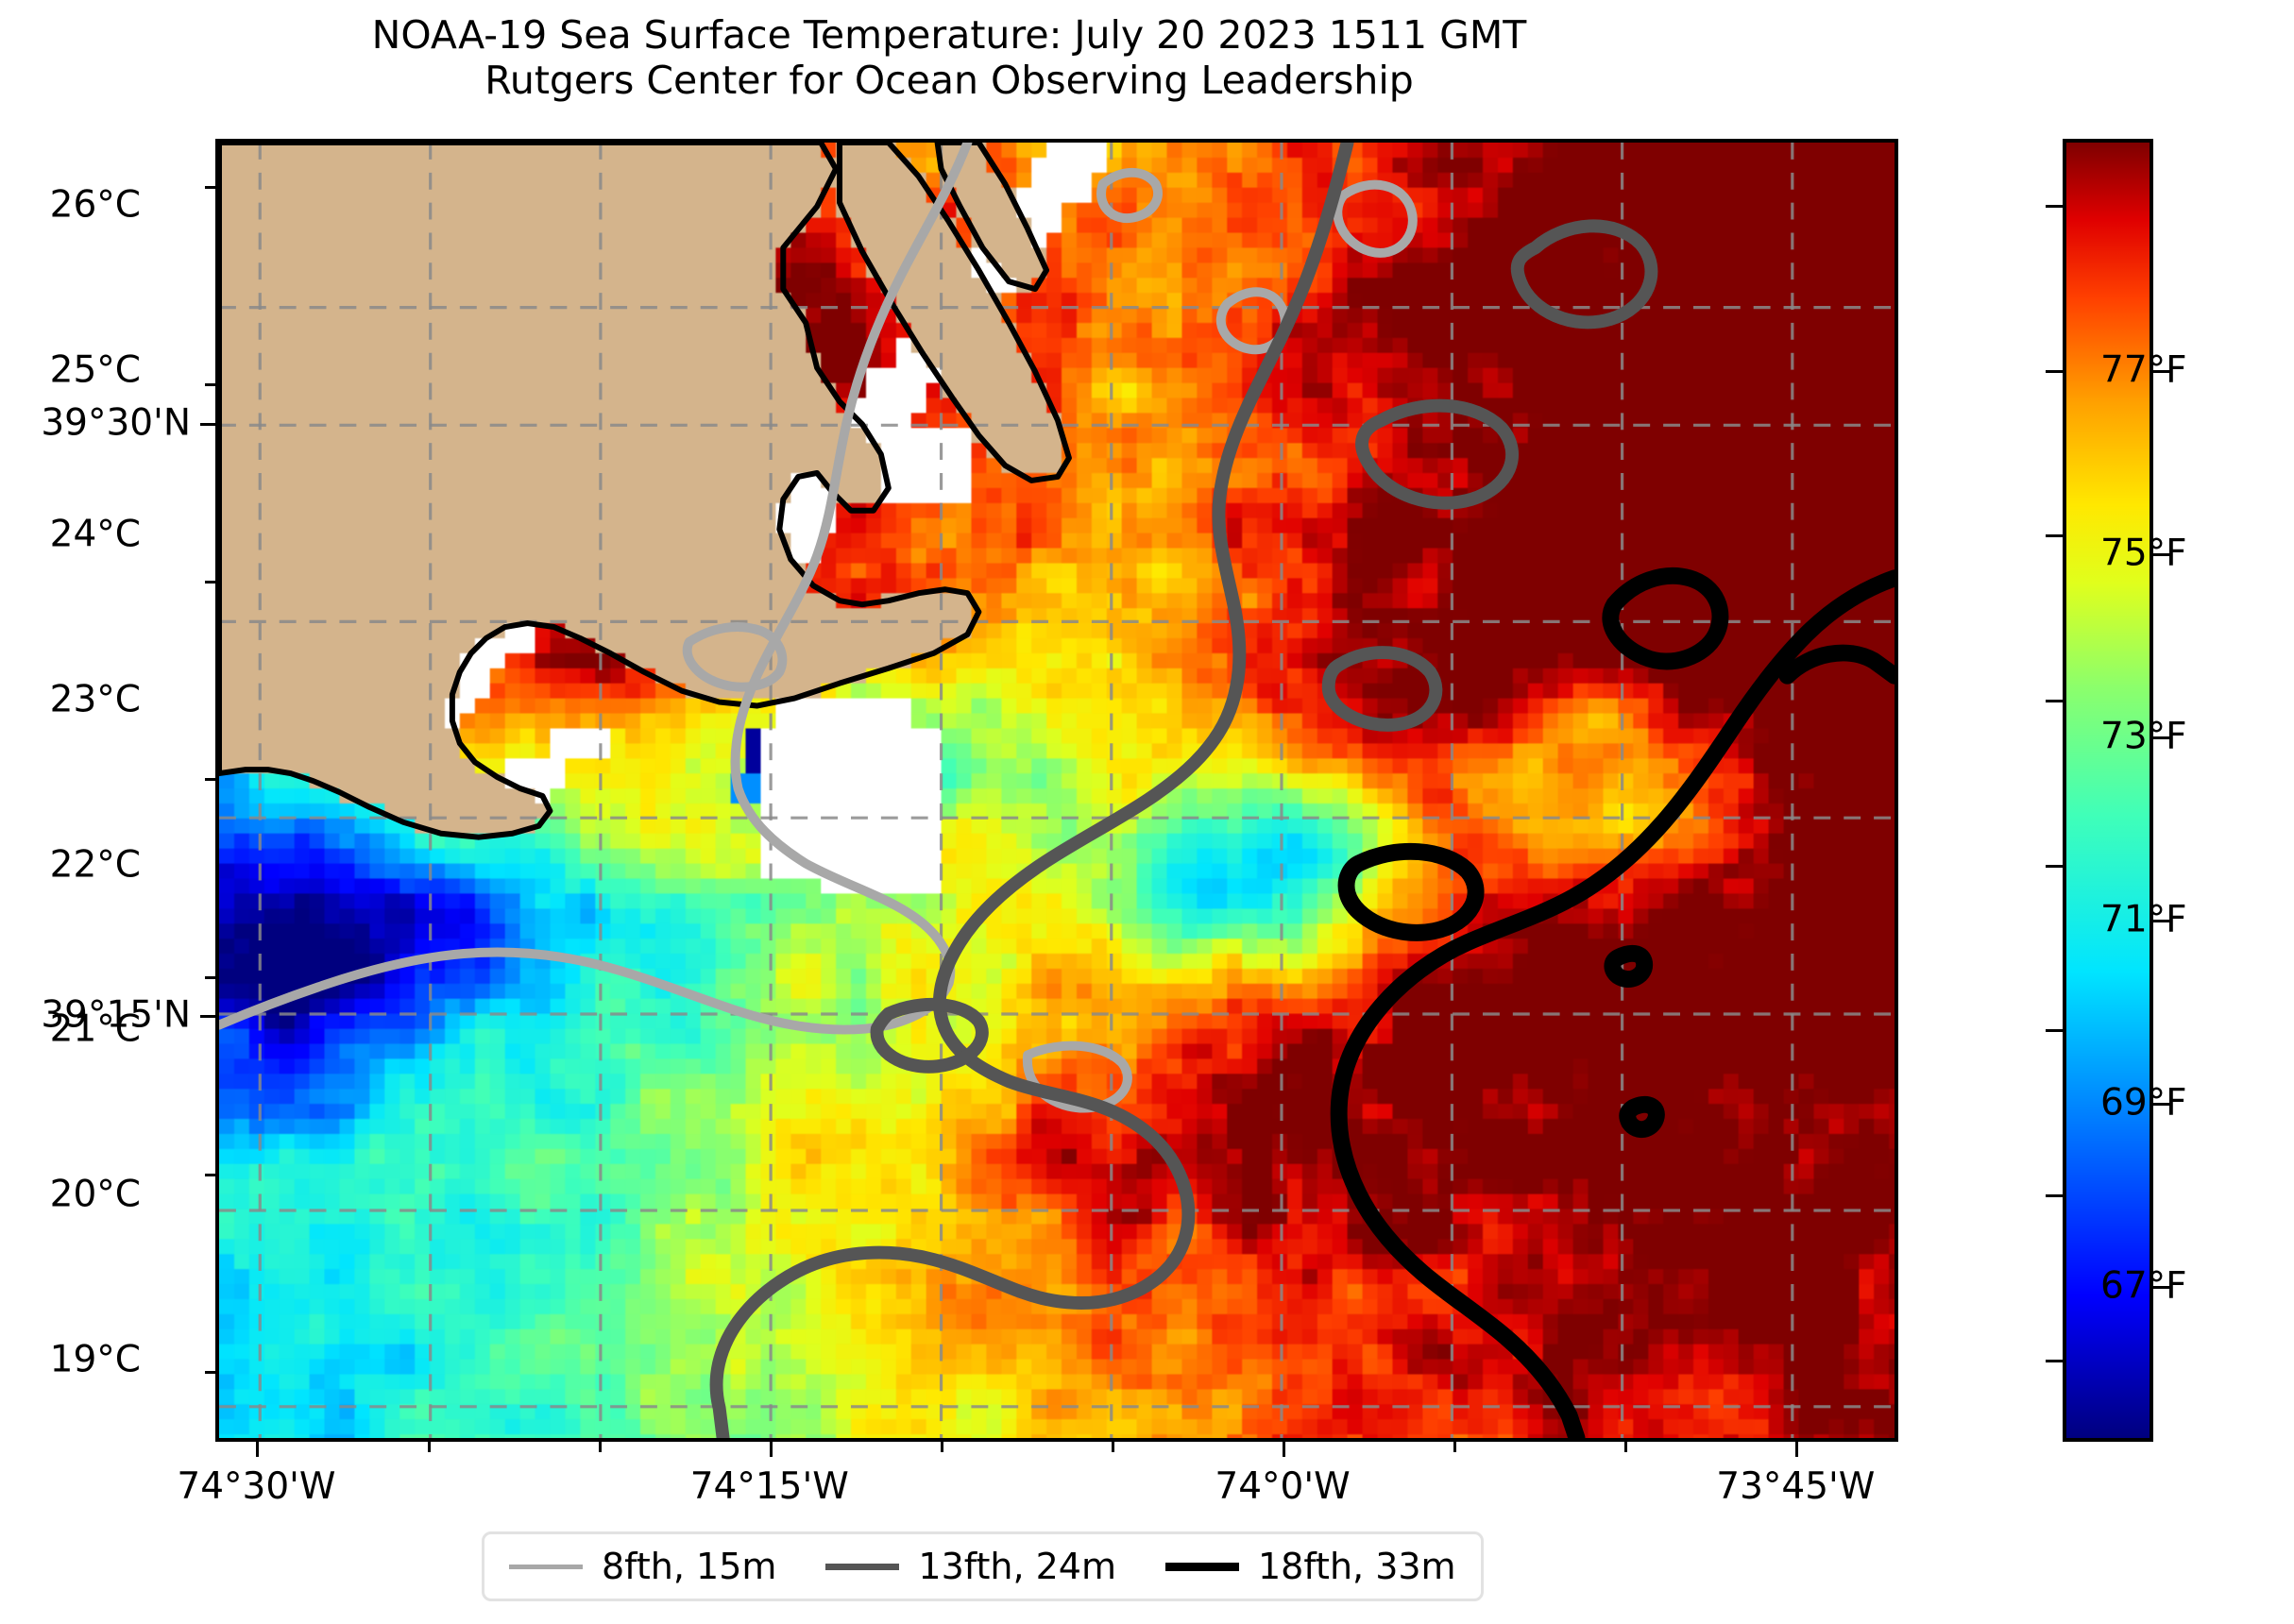 This screenshot has height=1624, width=2294. I want to click on legend-item-label: 18fth, 33m, so click(1356, 1566).